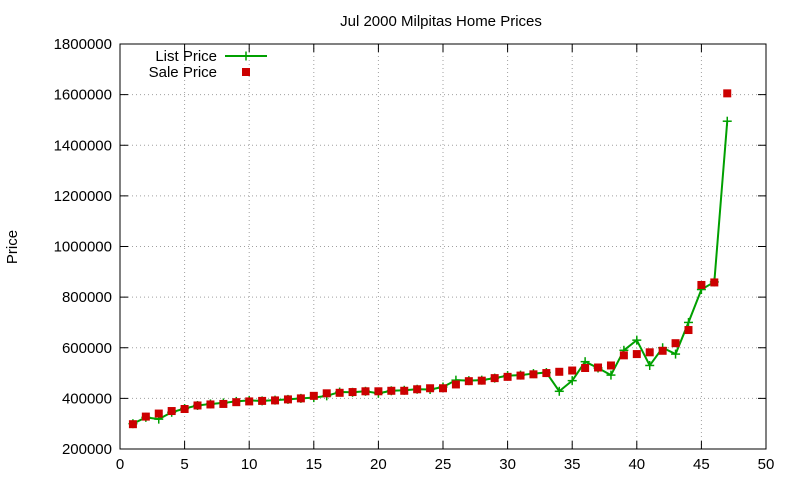 Image resolution: width=800 pixels, height=480 pixels. Describe the element at coordinates (183, 72) in the screenshot. I see `legend-label: Sale Price` at that location.